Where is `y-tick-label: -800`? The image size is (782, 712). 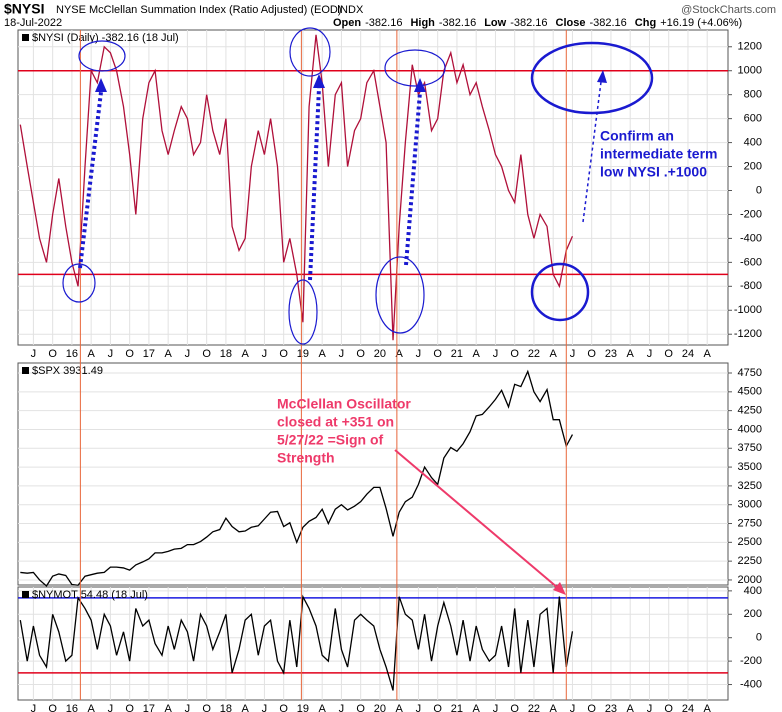 y-tick-label: -800 is located at coordinates (751, 286).